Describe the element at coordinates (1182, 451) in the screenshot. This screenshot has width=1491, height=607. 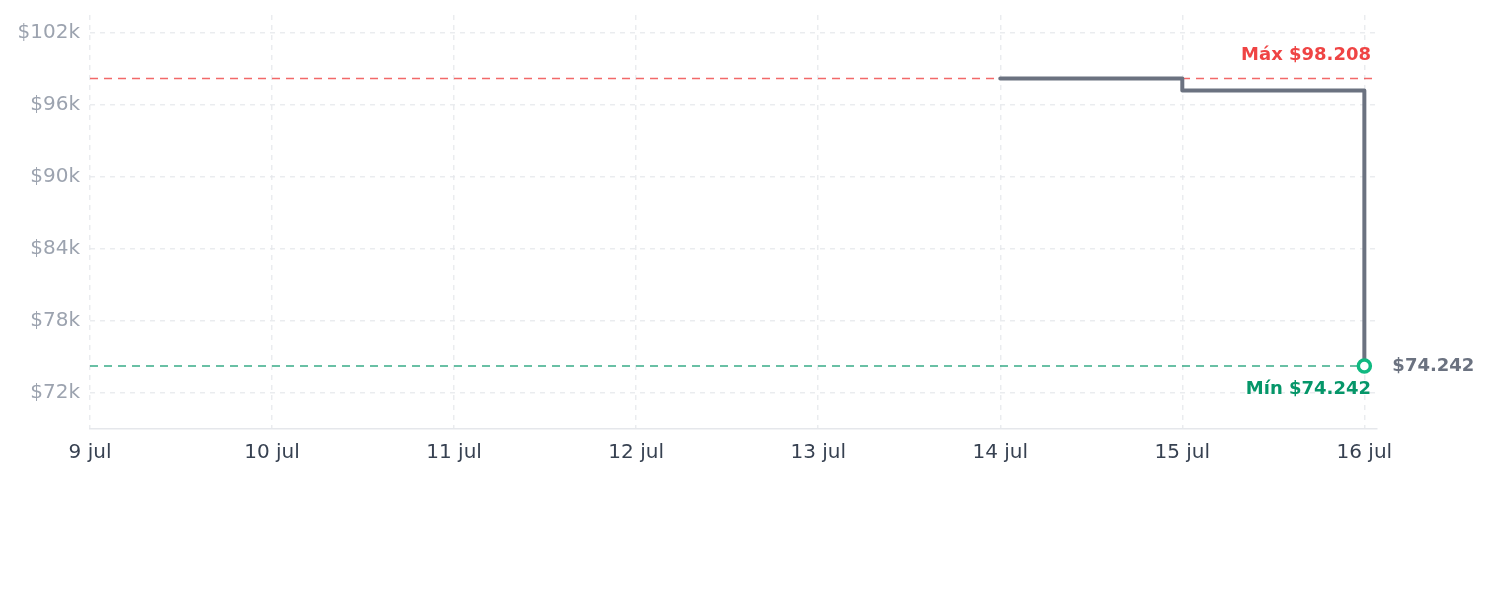
I see `x-tick-label: 15 jul` at that location.